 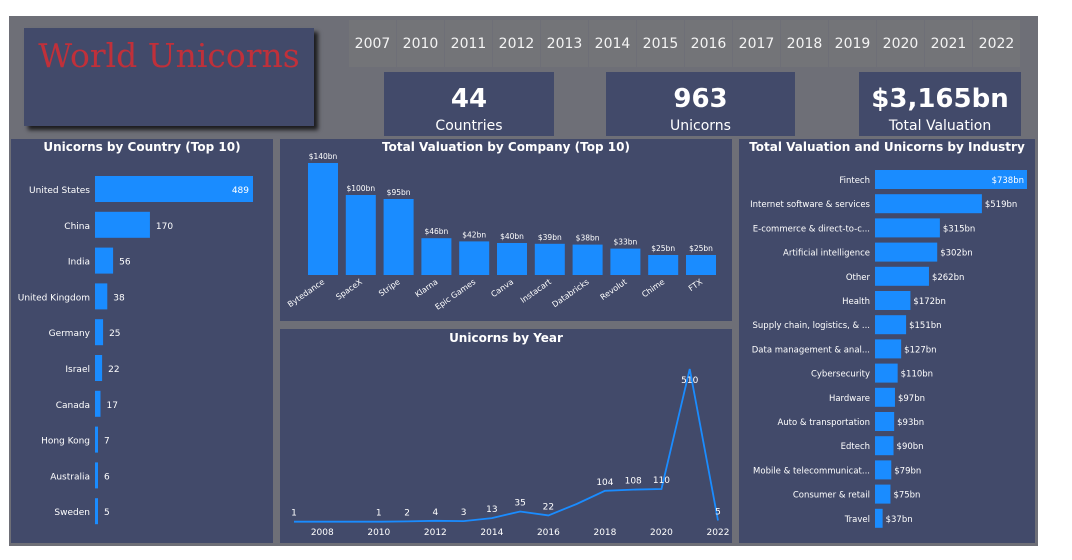 I want to click on country-bar-india, so click(x=104, y=260).